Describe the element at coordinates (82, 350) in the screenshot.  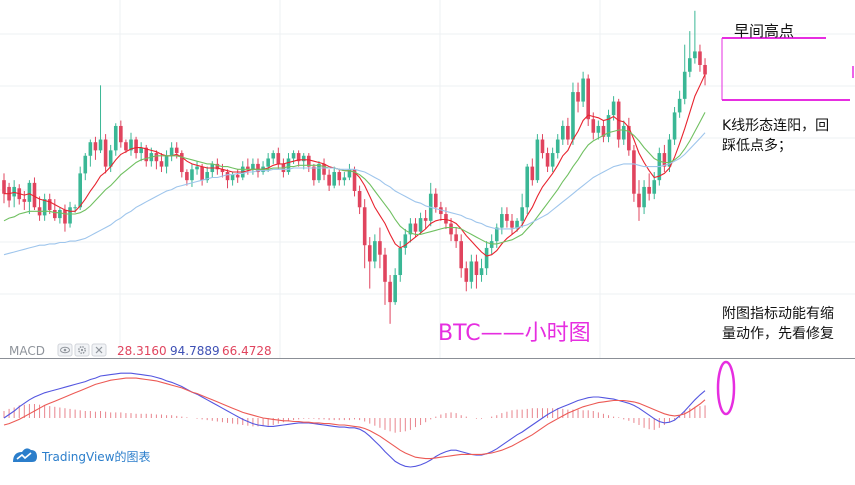
I see `settings-icon` at that location.